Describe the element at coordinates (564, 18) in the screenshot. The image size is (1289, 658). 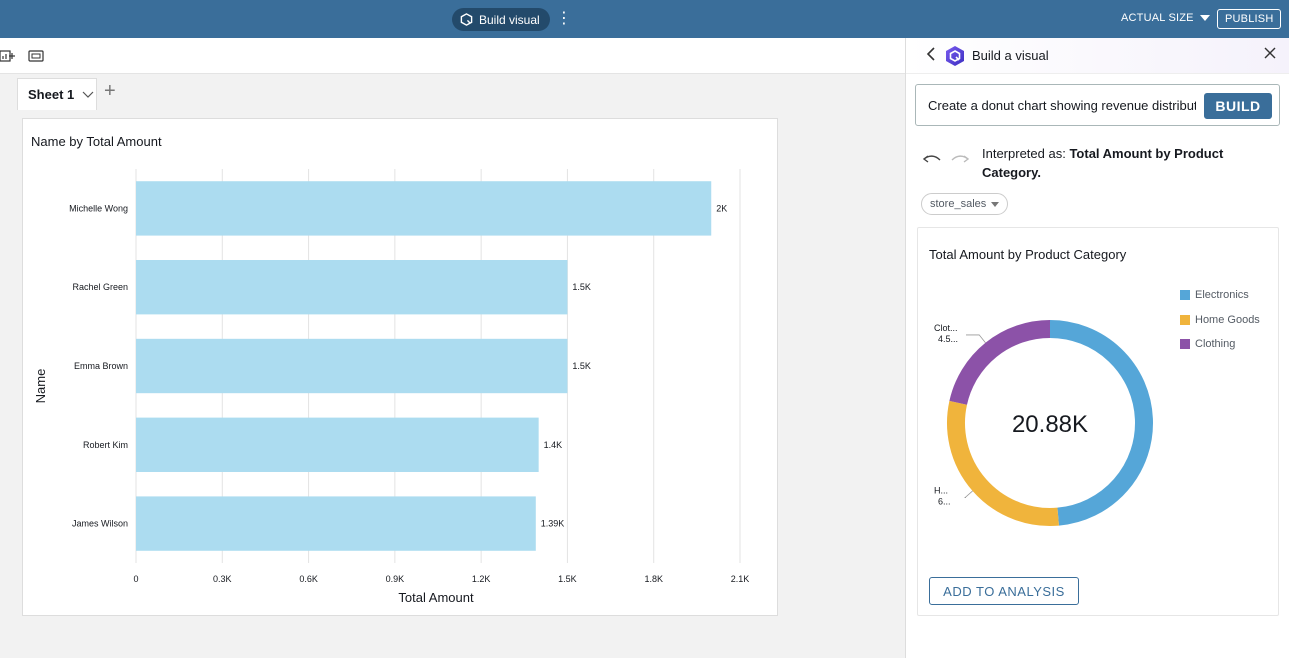
I see `more-options-icon: ⋮` at that location.